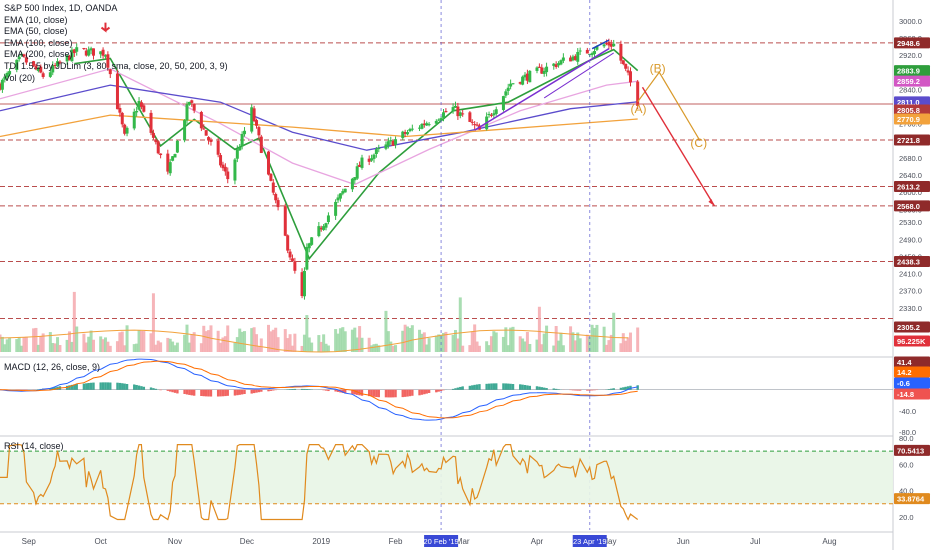 The image size is (932, 550). What do you see at coordinates (20, 77) in the screenshot?
I see `legend-vol: Vol (20)` at bounding box center [20, 77].